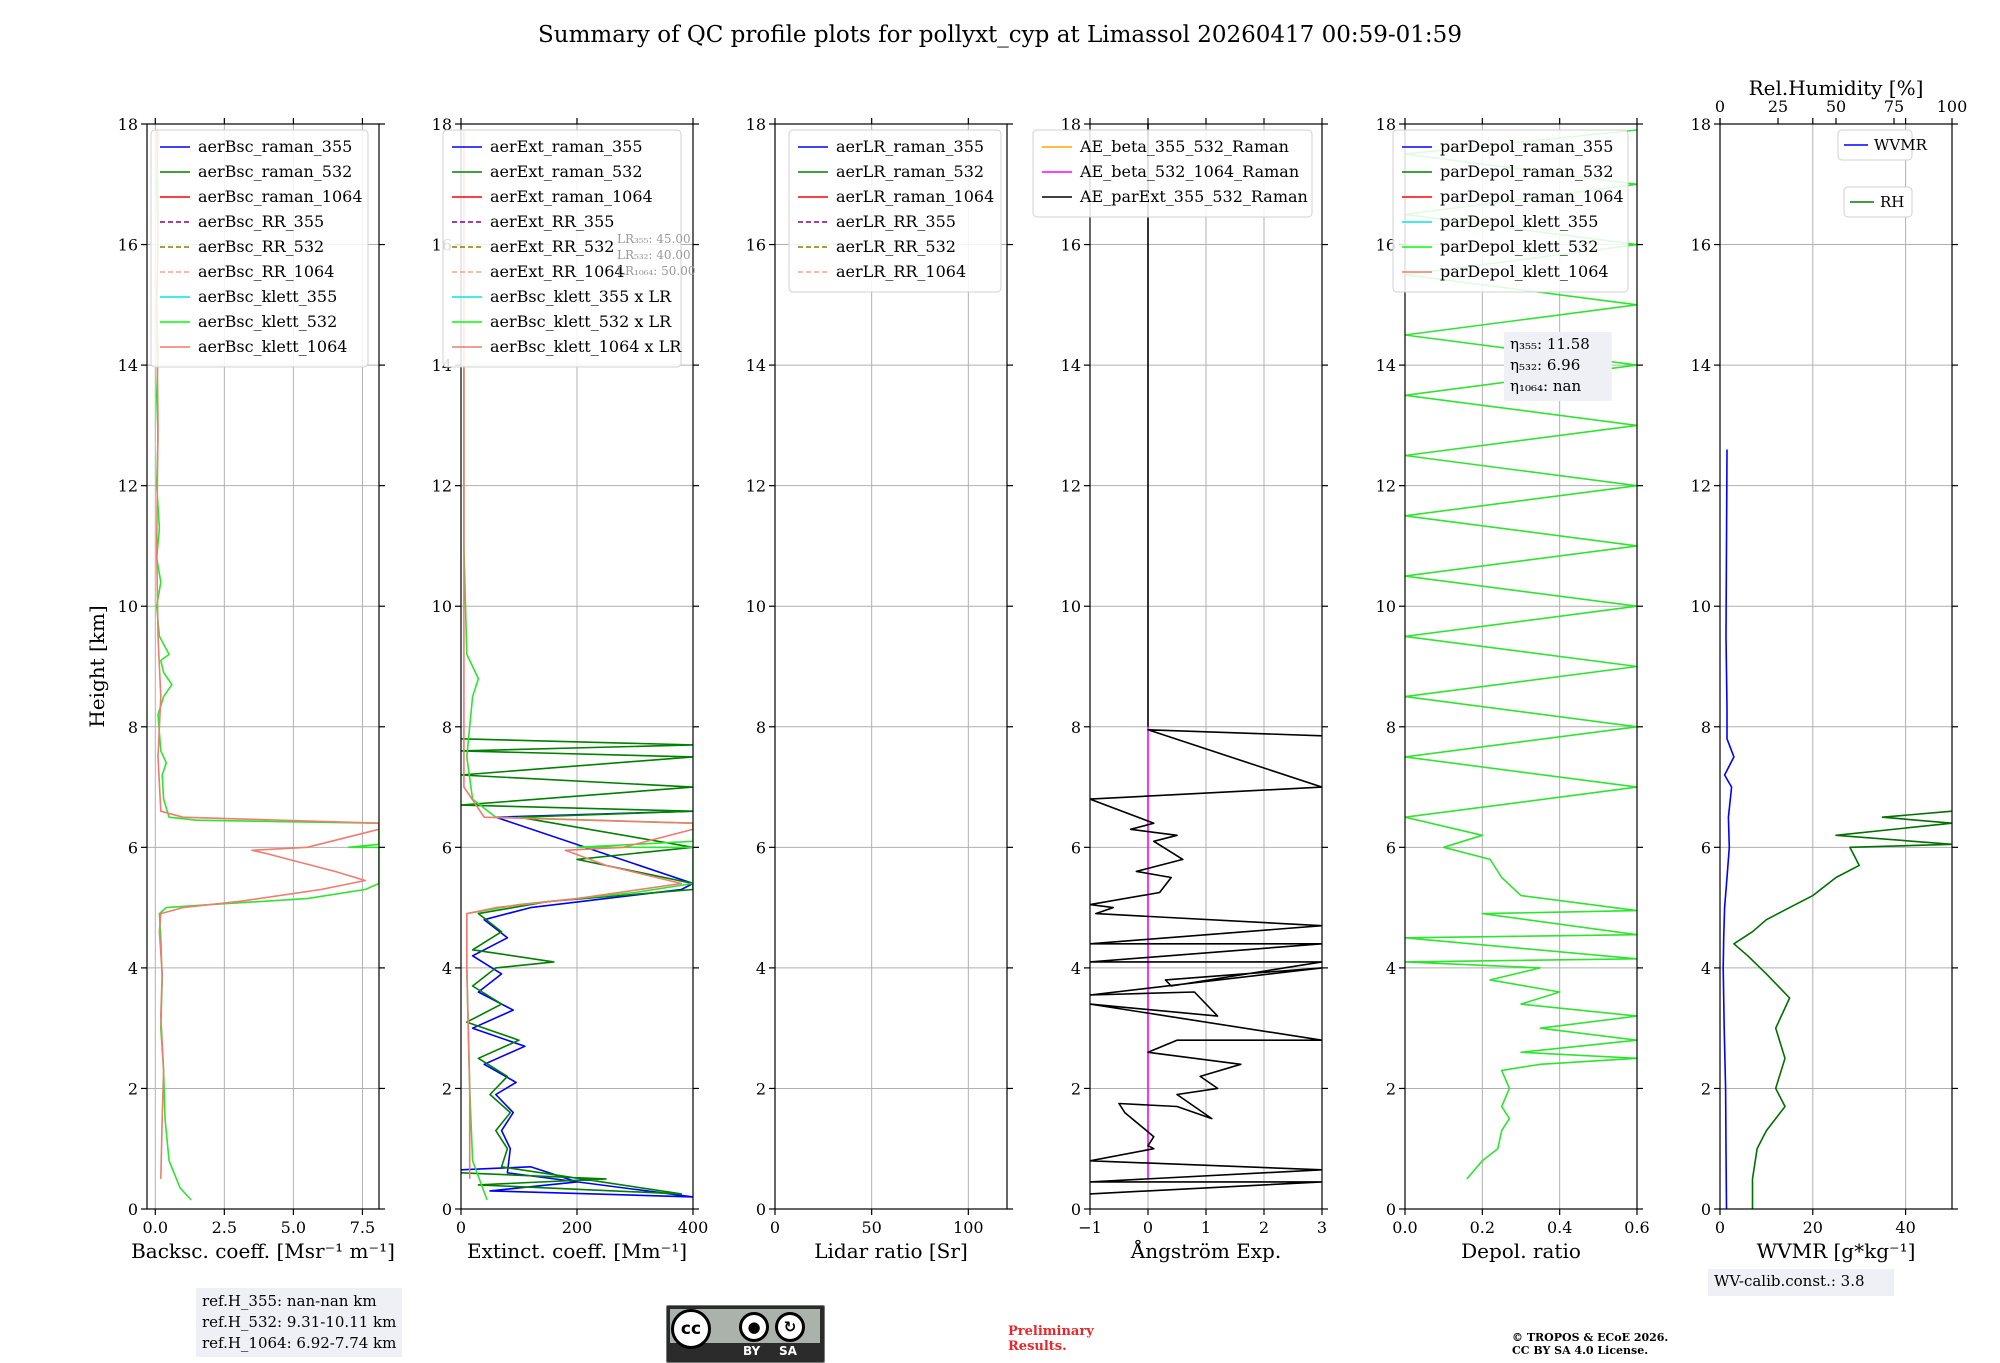 The width and height of the screenshot is (2000, 1363). Describe the element at coordinates (272, 346) in the screenshot. I see `legend-label: aerBsc_klett_1064` at that location.